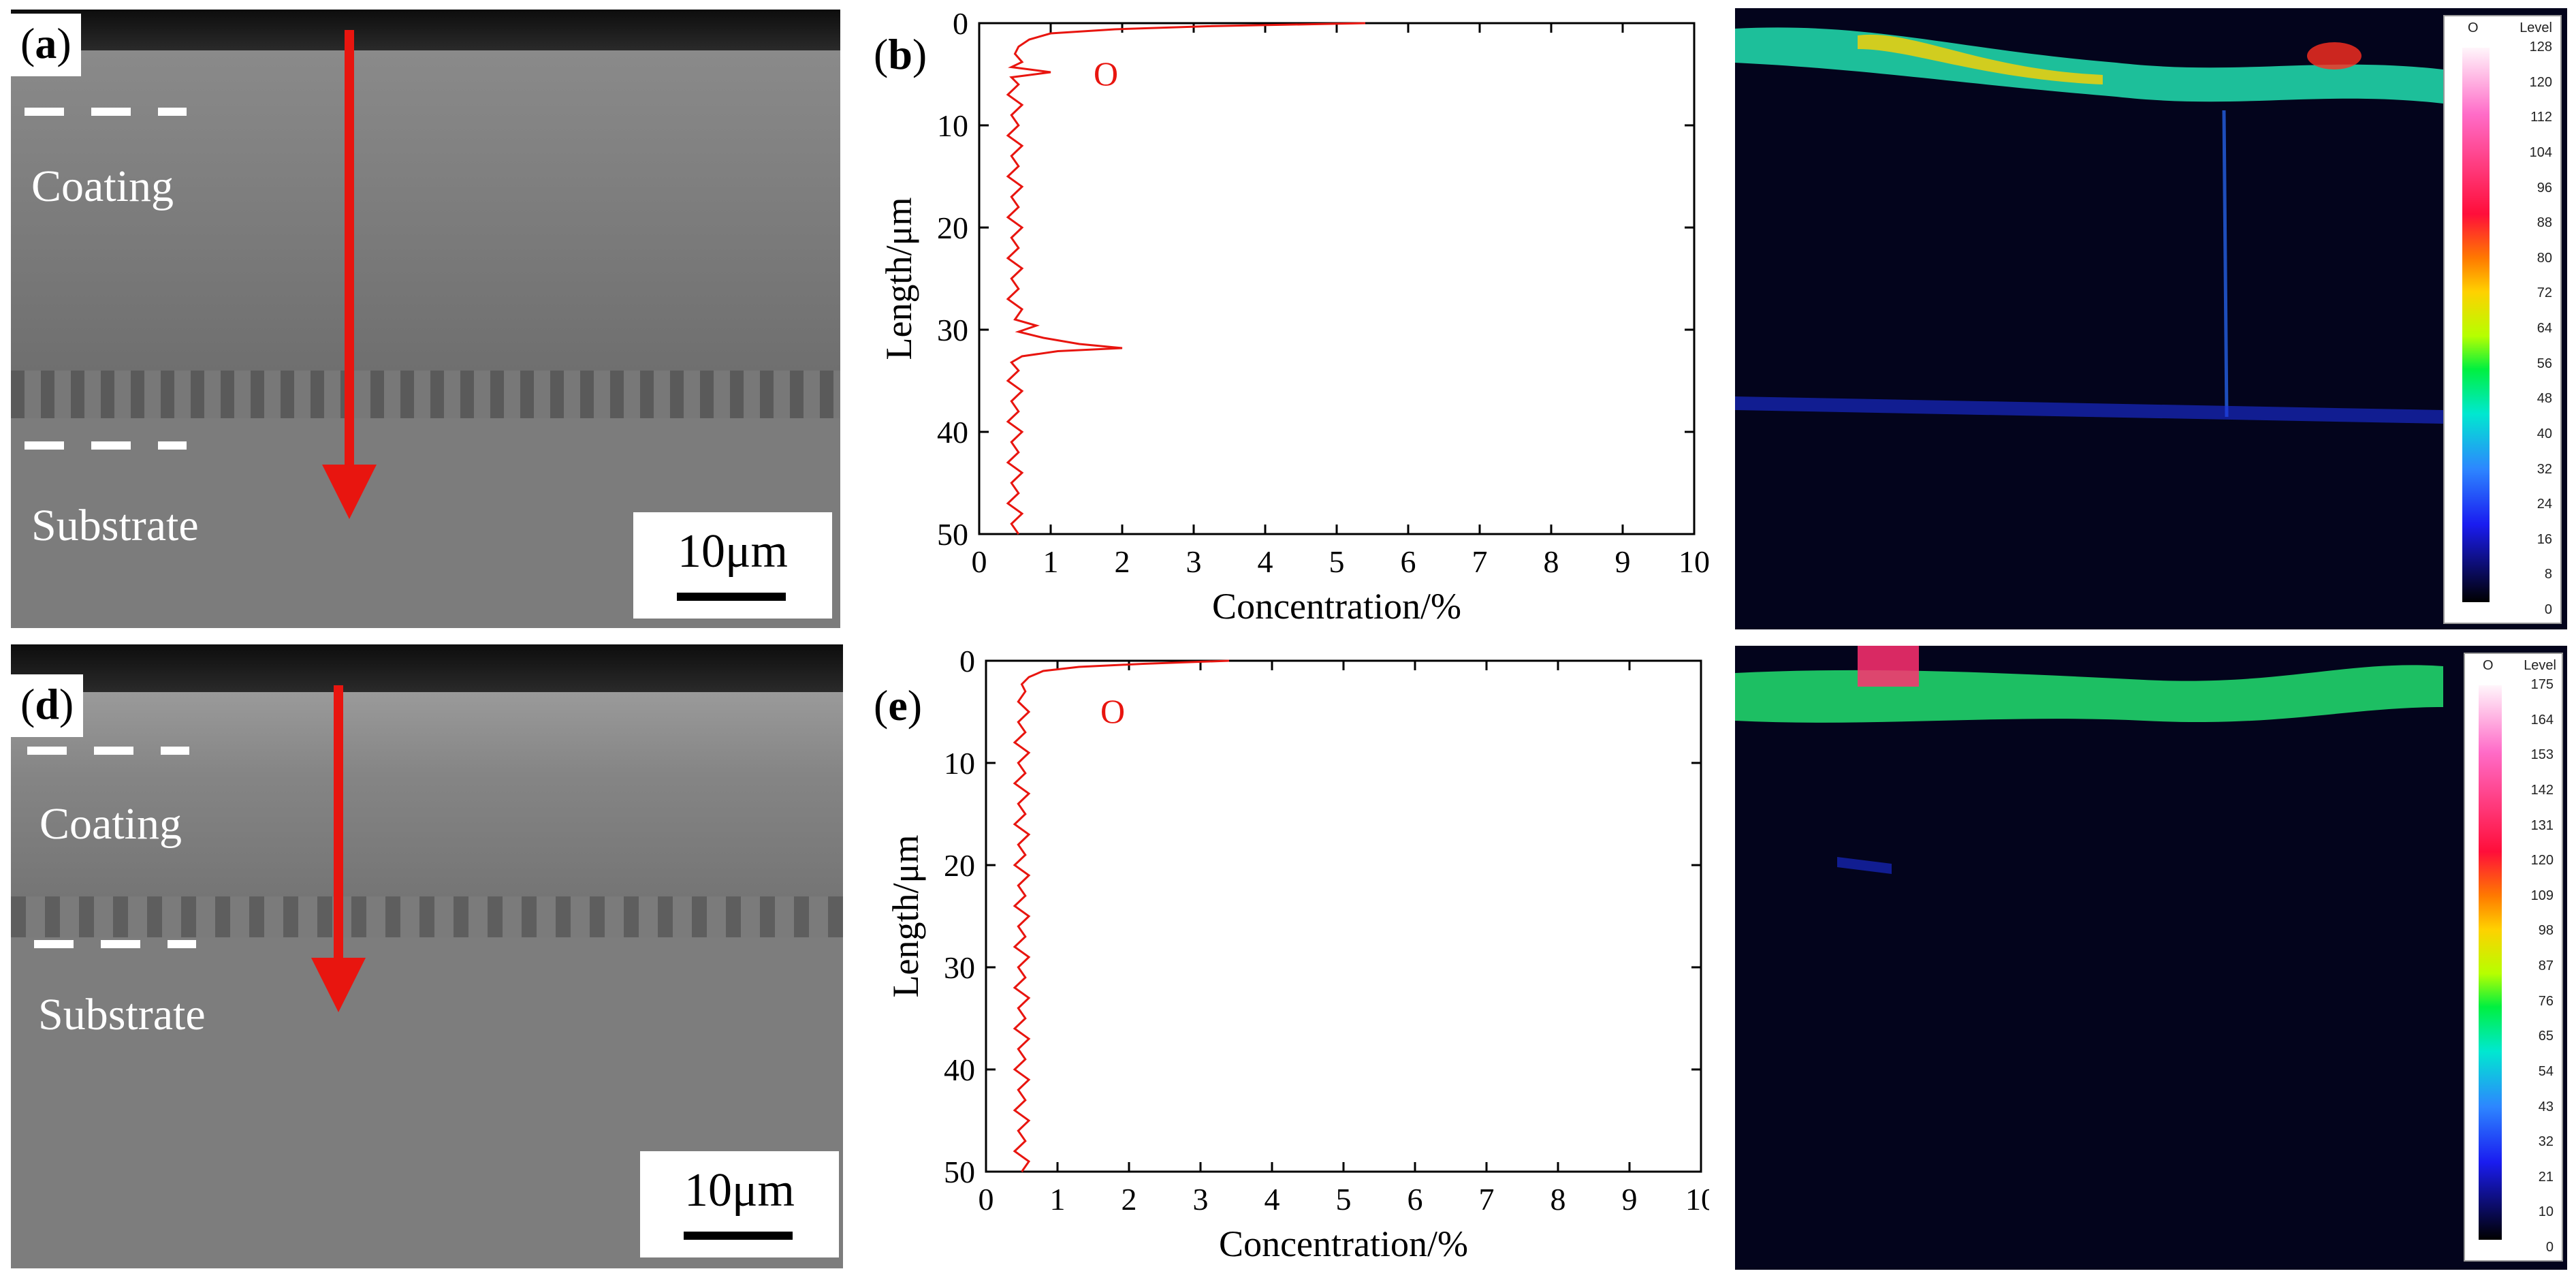 This screenshot has width=2576, height=1282. What do you see at coordinates (2540, 47) in the screenshot?
I see `legend-tick-label: 128` at bounding box center [2540, 47].